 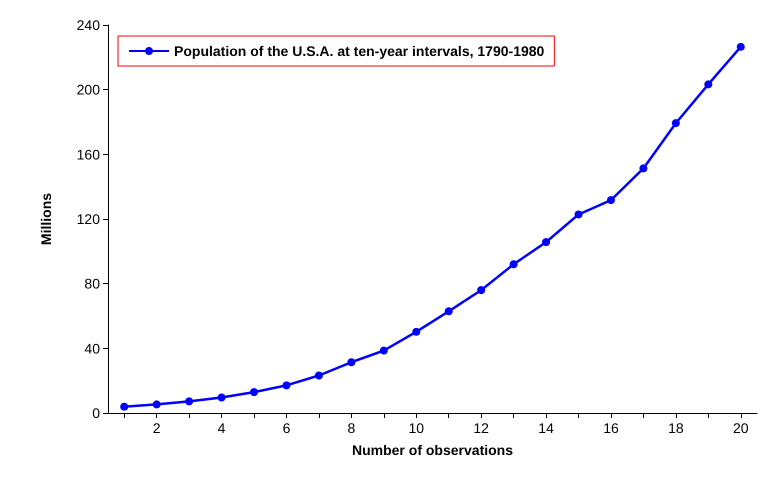 What do you see at coordinates (611, 428) in the screenshot?
I see `x-tick-label: 16` at bounding box center [611, 428].